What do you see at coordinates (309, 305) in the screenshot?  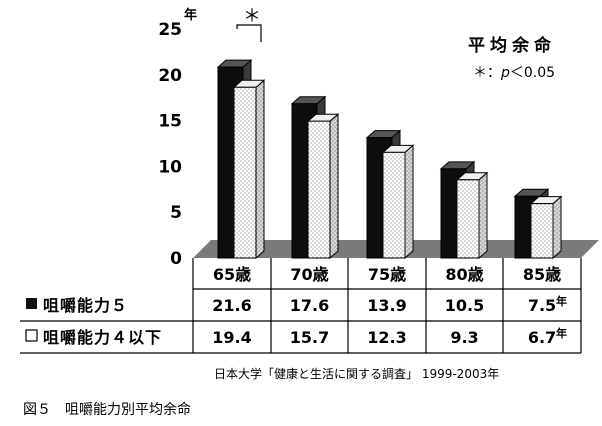 I see `data-value: 17.6` at bounding box center [309, 305].